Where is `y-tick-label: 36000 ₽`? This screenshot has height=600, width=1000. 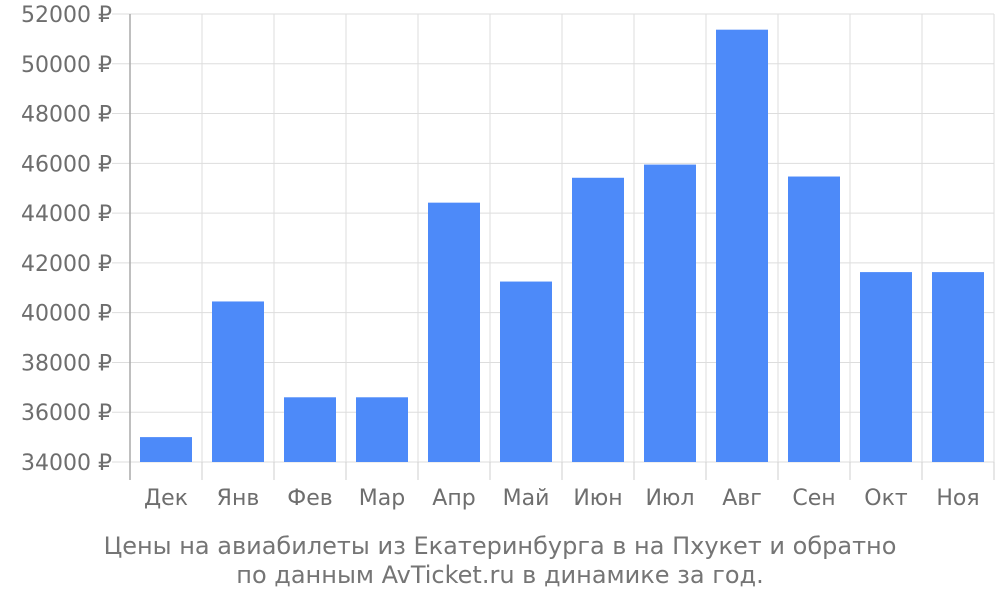 y-tick-label: 36000 ₽ is located at coordinates (66, 413).